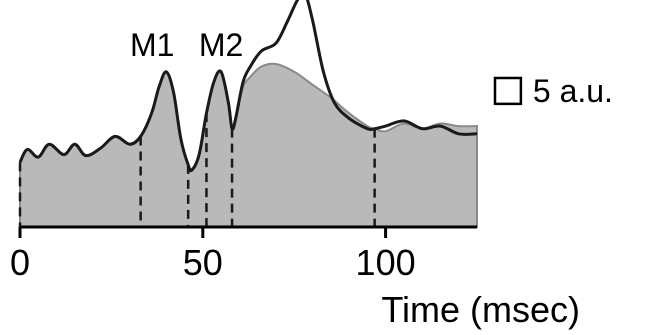 Image resolution: width=649 pixels, height=335 pixels. Describe the element at coordinates (508, 91) in the screenshot. I see `scale-box` at that location.